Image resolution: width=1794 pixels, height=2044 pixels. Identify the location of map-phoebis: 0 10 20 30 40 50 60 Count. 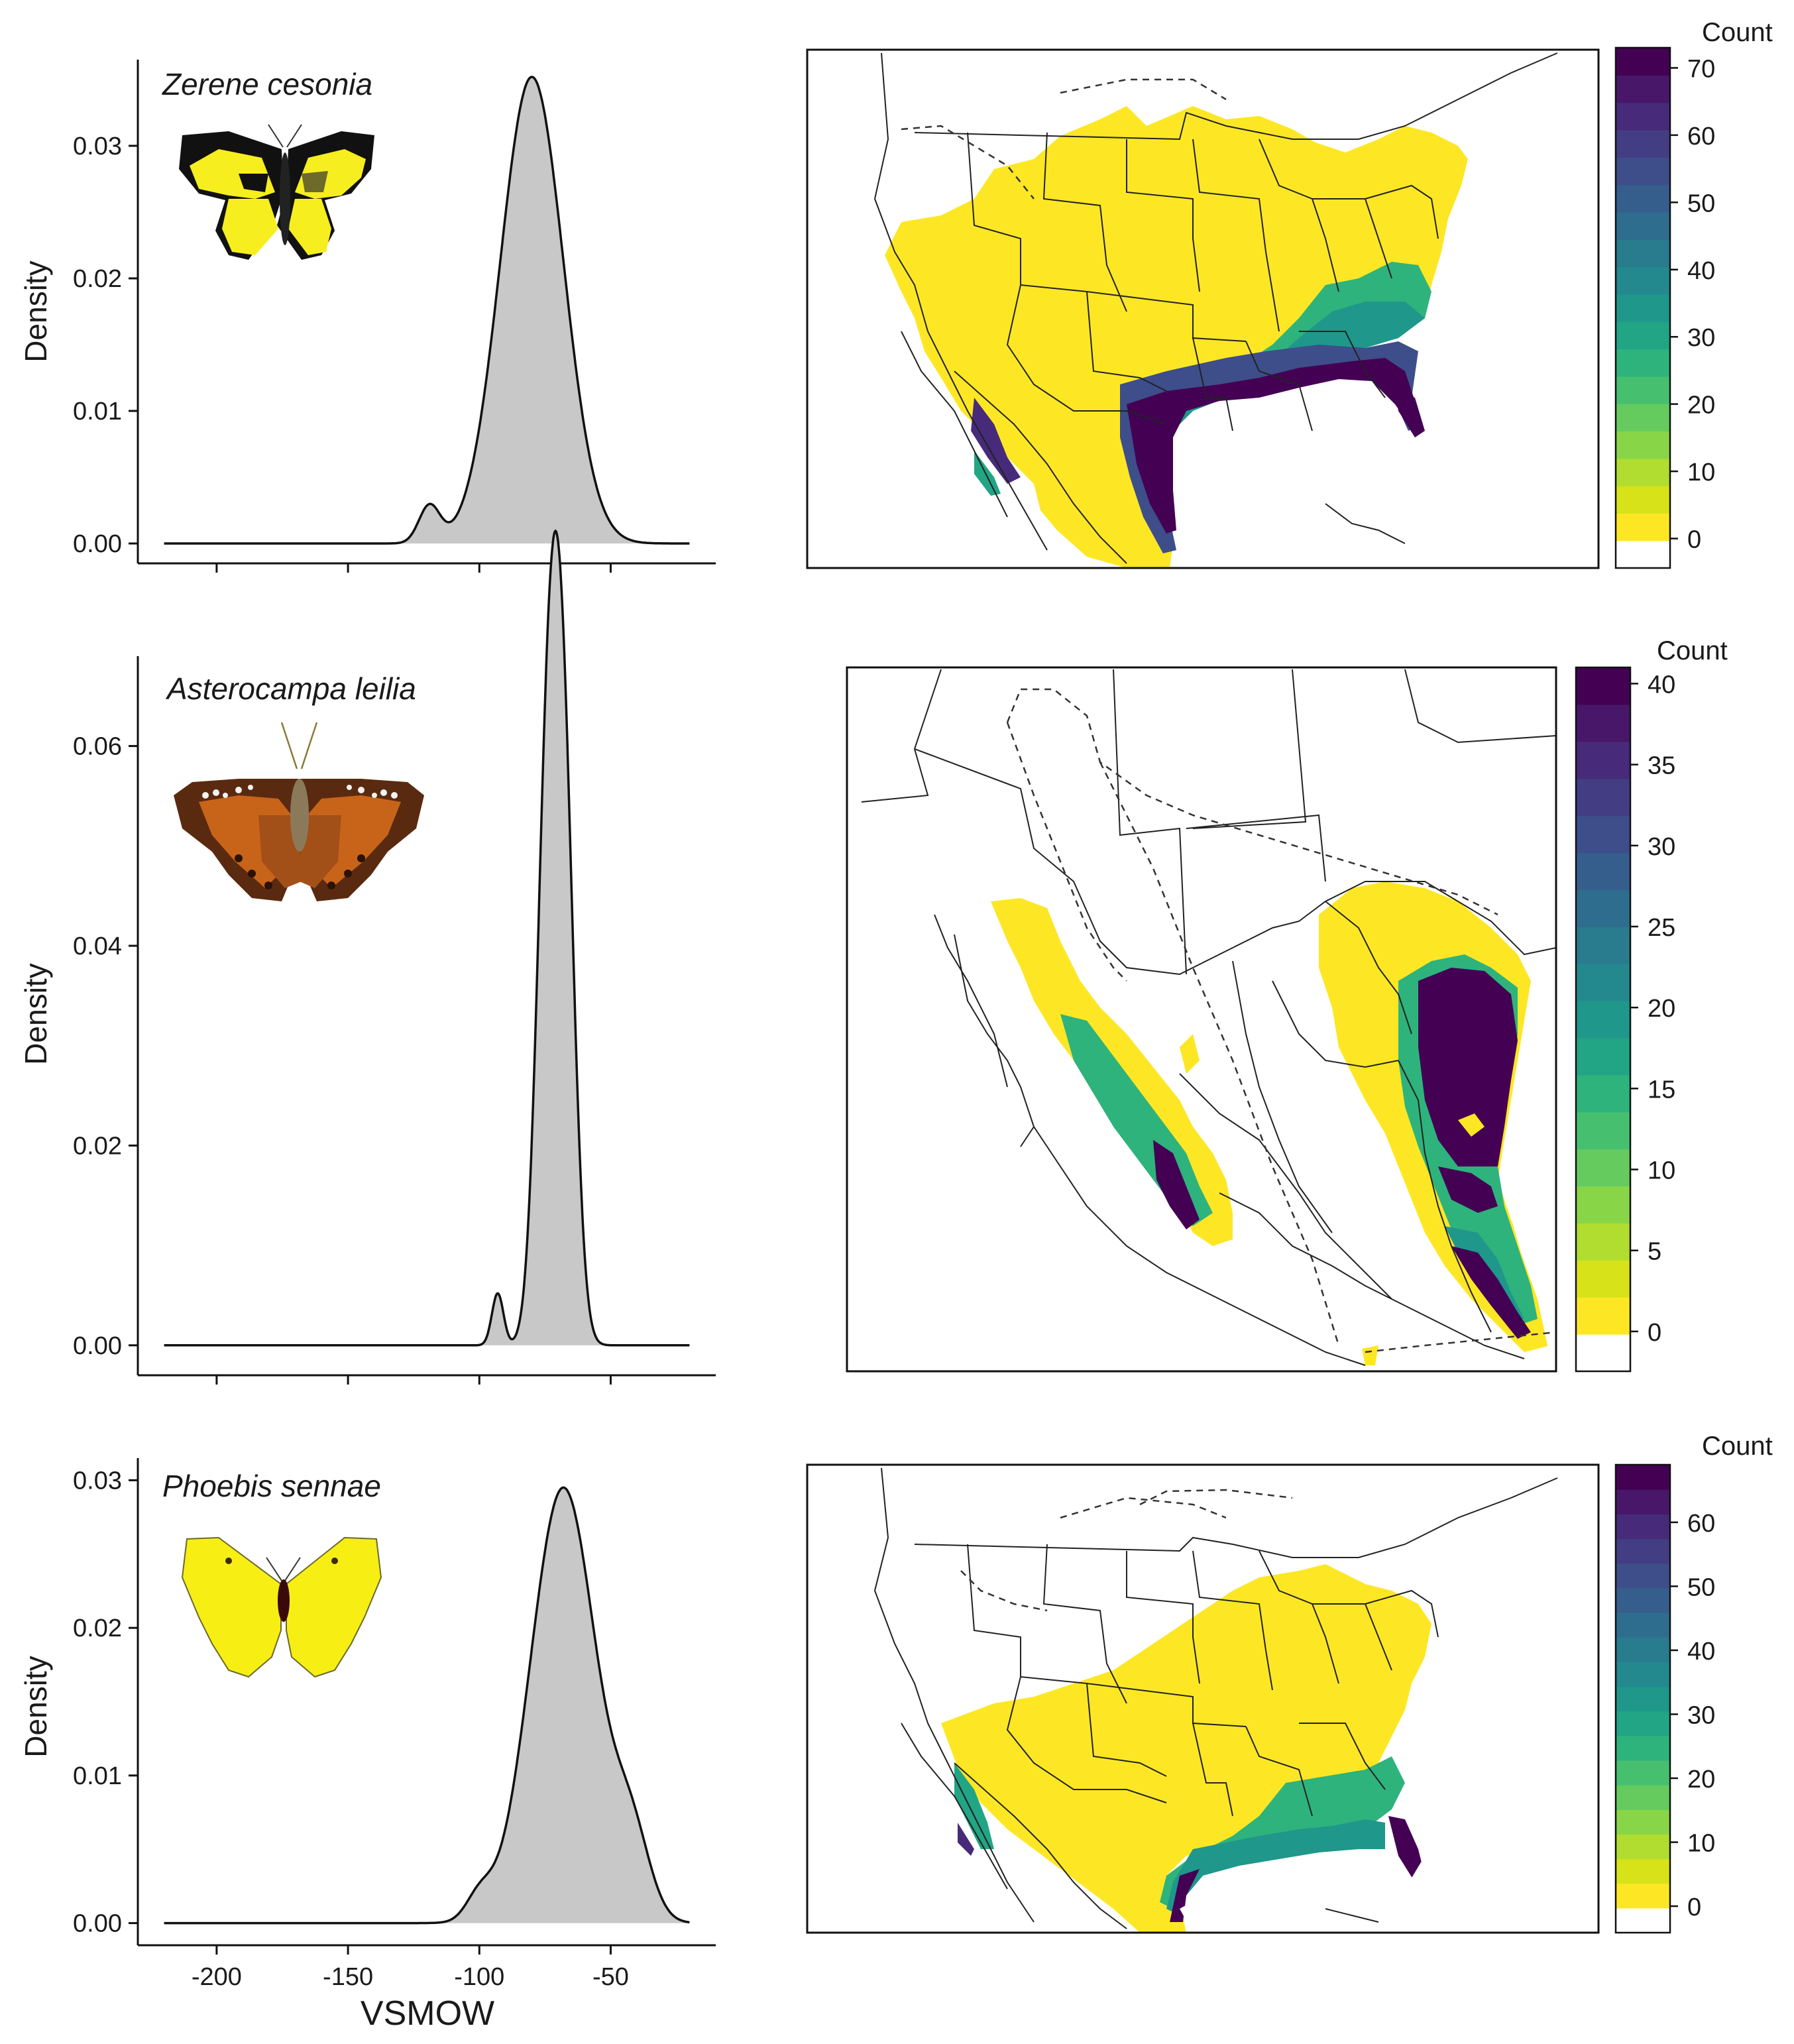
(1289, 1683).